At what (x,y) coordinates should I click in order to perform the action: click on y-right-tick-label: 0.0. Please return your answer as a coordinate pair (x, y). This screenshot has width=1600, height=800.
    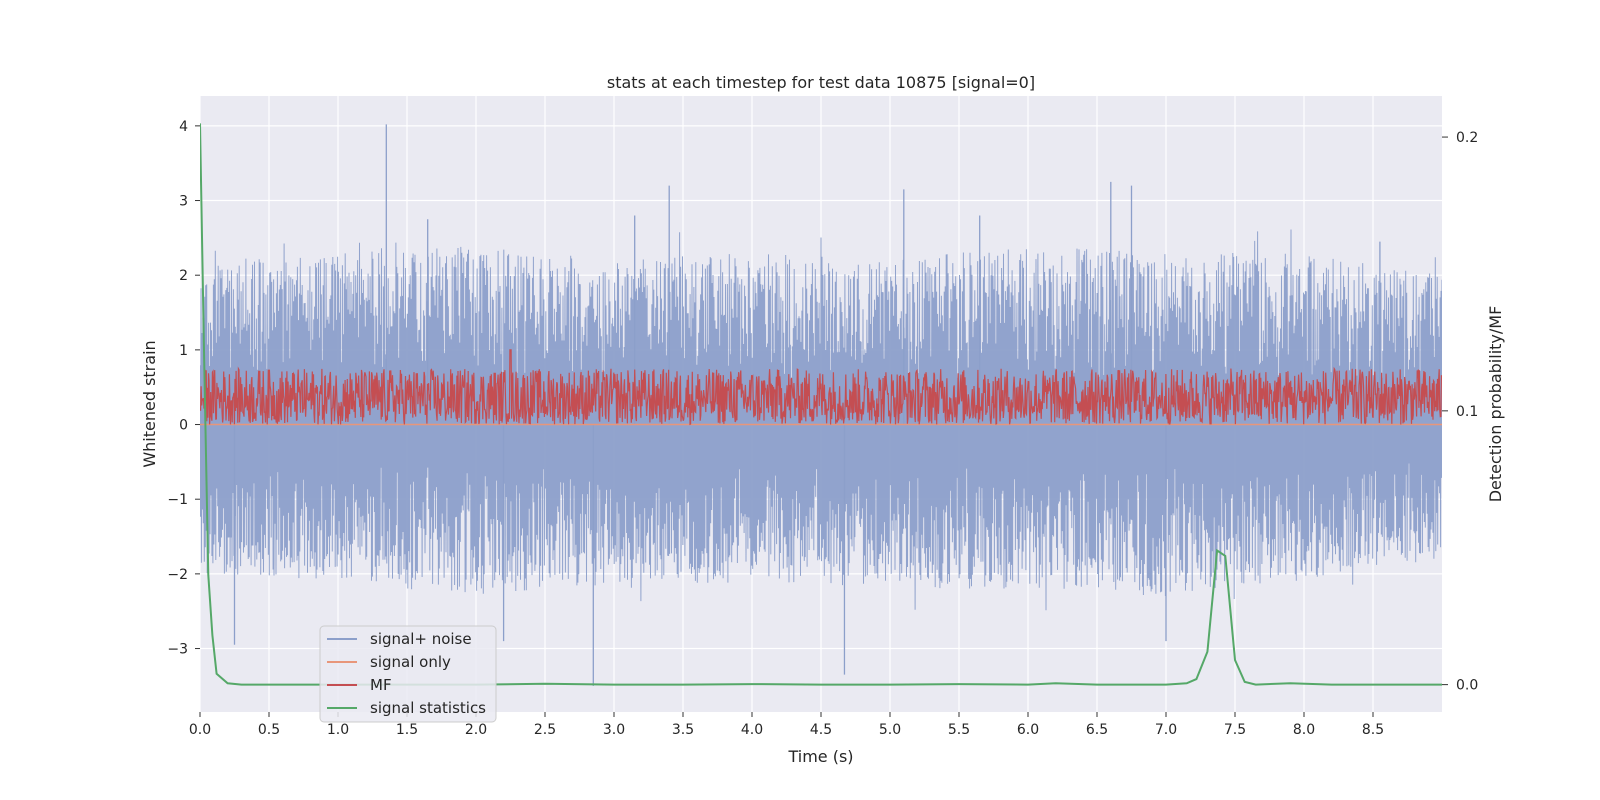
    Looking at the image, I should click on (1467, 686).